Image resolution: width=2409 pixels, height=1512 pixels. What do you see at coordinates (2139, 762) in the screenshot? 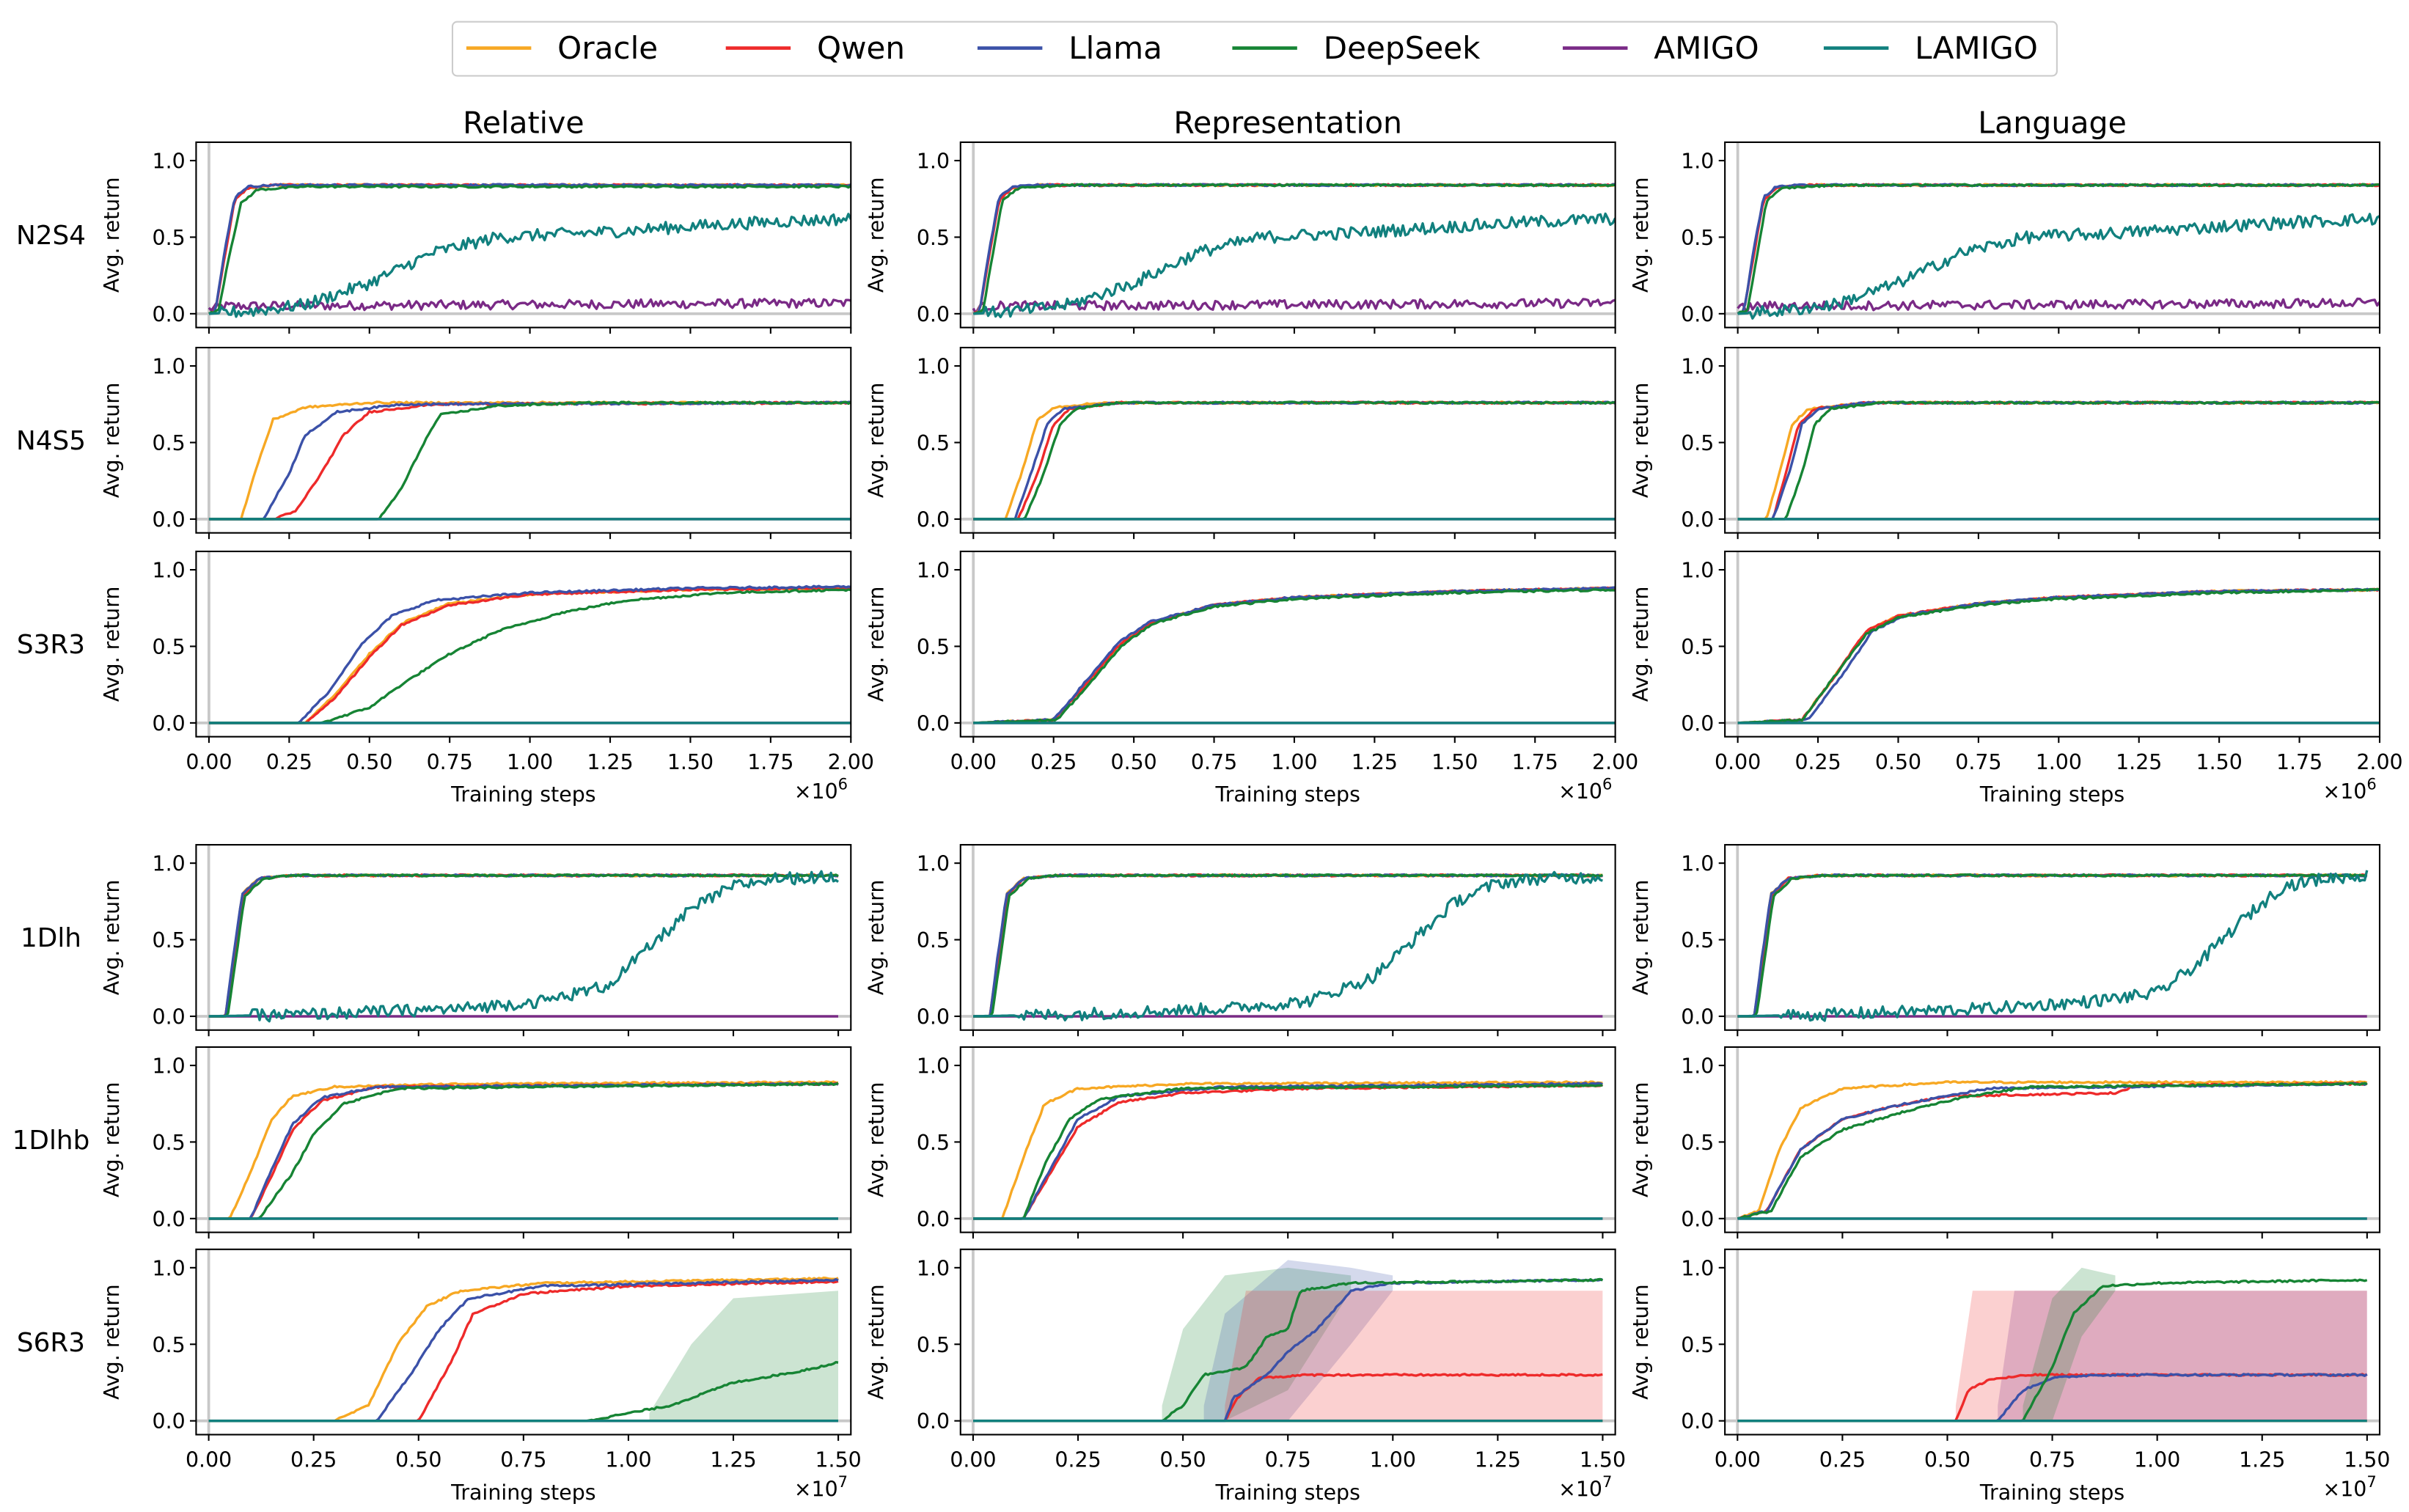
I see `x-tick-label: 1.25` at bounding box center [2139, 762].